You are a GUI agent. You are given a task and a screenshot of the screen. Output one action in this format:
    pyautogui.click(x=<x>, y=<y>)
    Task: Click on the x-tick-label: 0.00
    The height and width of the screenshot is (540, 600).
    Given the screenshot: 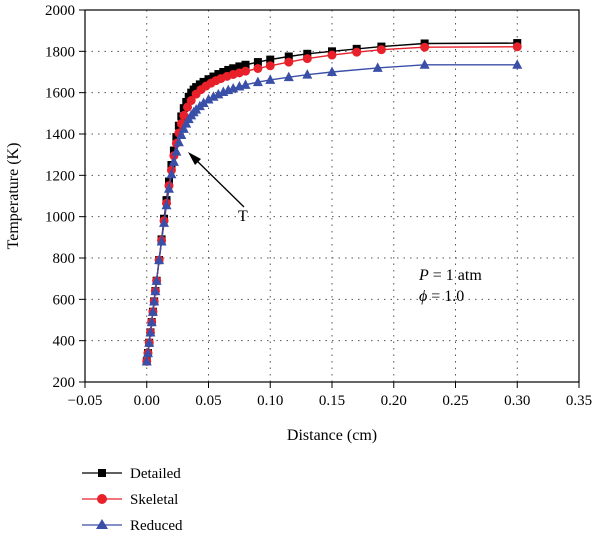 What is the action you would take?
    pyautogui.click(x=147, y=401)
    